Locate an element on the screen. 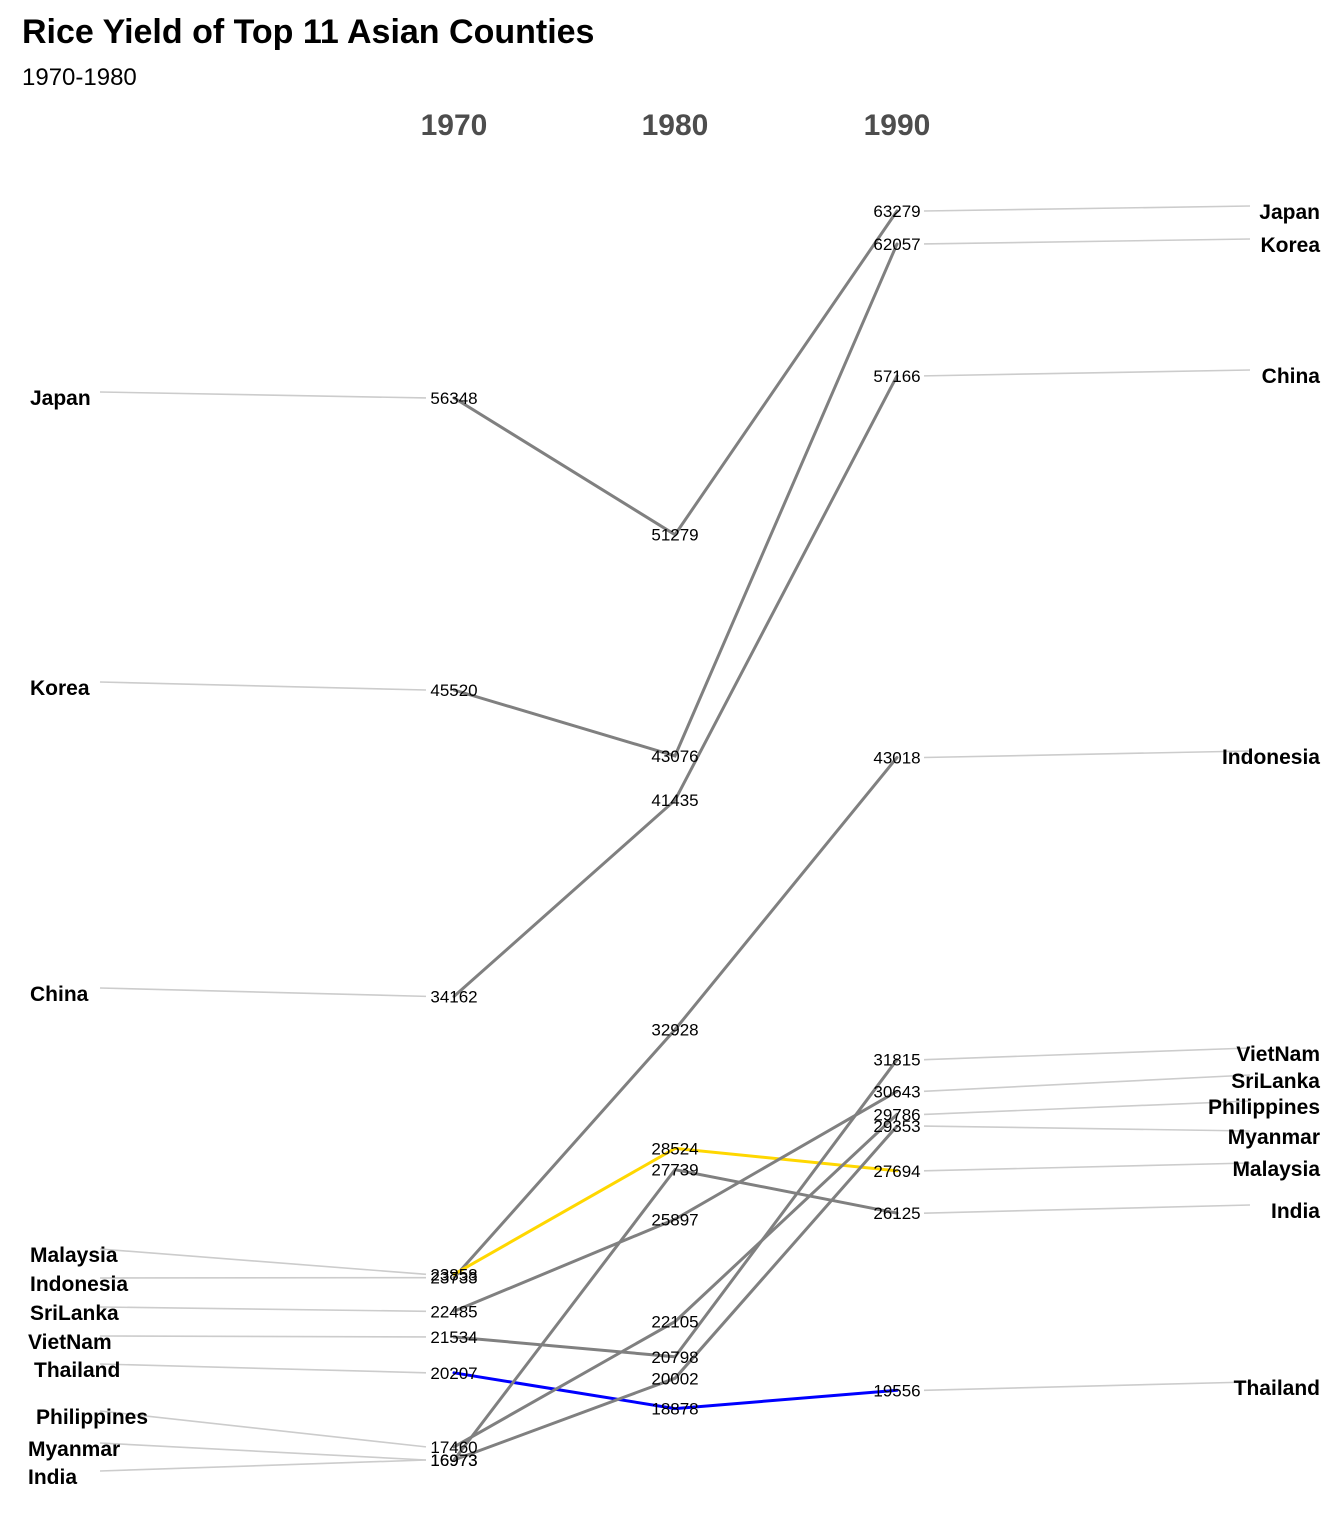  country-label-left-japan: Japan is located at coordinates (60, 398).